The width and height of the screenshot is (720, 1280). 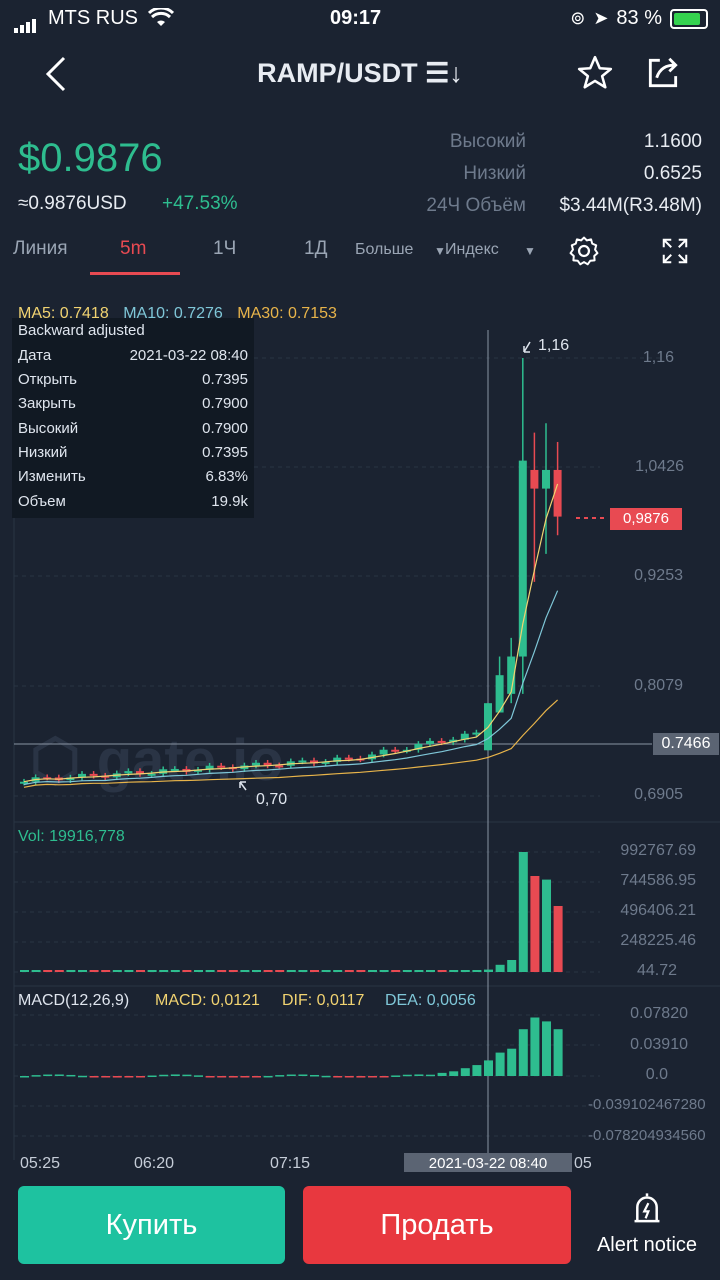 I want to click on back-icon, so click(x=56, y=74).